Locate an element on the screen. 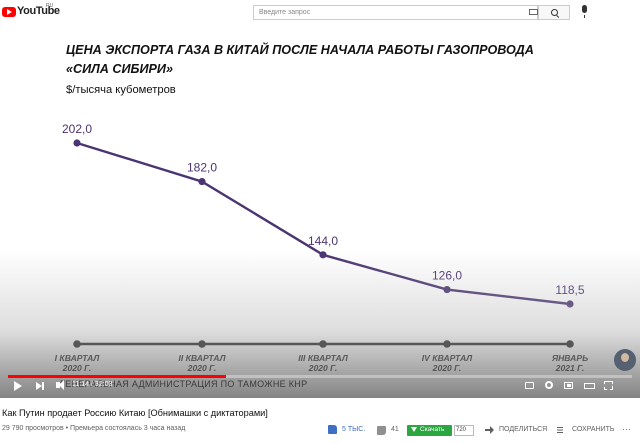 Image resolution: width=640 pixels, height=444 pixels. data-label: 144,0 is located at coordinates (323, 241).